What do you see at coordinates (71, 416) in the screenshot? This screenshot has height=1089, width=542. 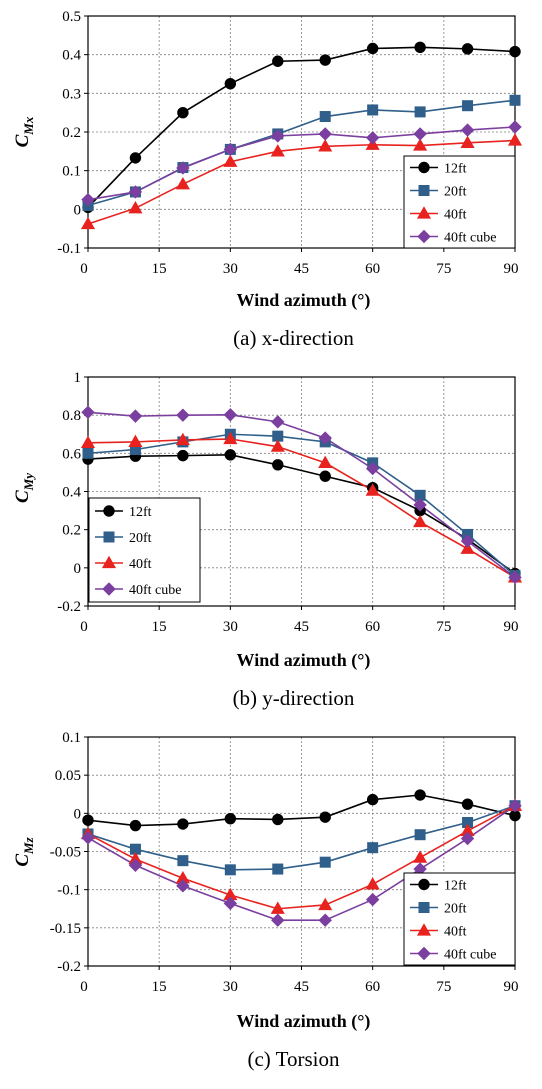 I see `y-tick-label: 0.8` at bounding box center [71, 416].